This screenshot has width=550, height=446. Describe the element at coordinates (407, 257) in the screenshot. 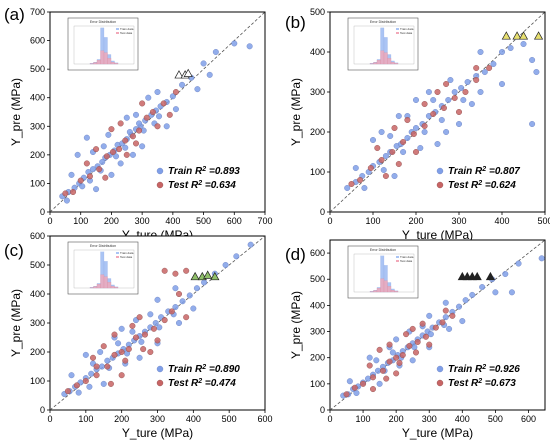

I see `inset-legend-train: Train data` at that location.